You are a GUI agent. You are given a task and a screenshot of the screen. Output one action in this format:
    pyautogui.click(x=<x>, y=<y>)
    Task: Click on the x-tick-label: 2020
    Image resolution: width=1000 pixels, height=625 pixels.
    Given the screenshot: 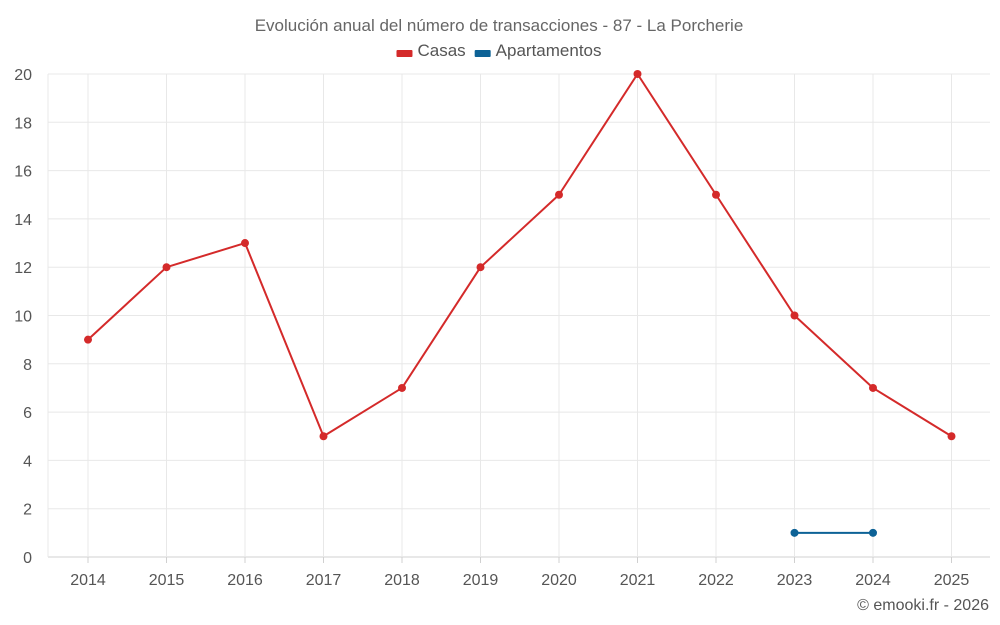 What is the action you would take?
    pyautogui.click(x=559, y=580)
    